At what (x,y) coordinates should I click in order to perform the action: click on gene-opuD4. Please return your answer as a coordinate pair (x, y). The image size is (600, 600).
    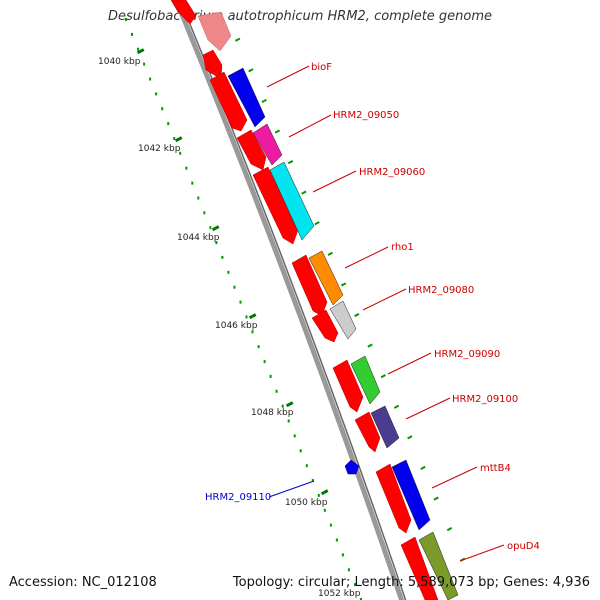
    Looking at the image, I should click on (438, 565).